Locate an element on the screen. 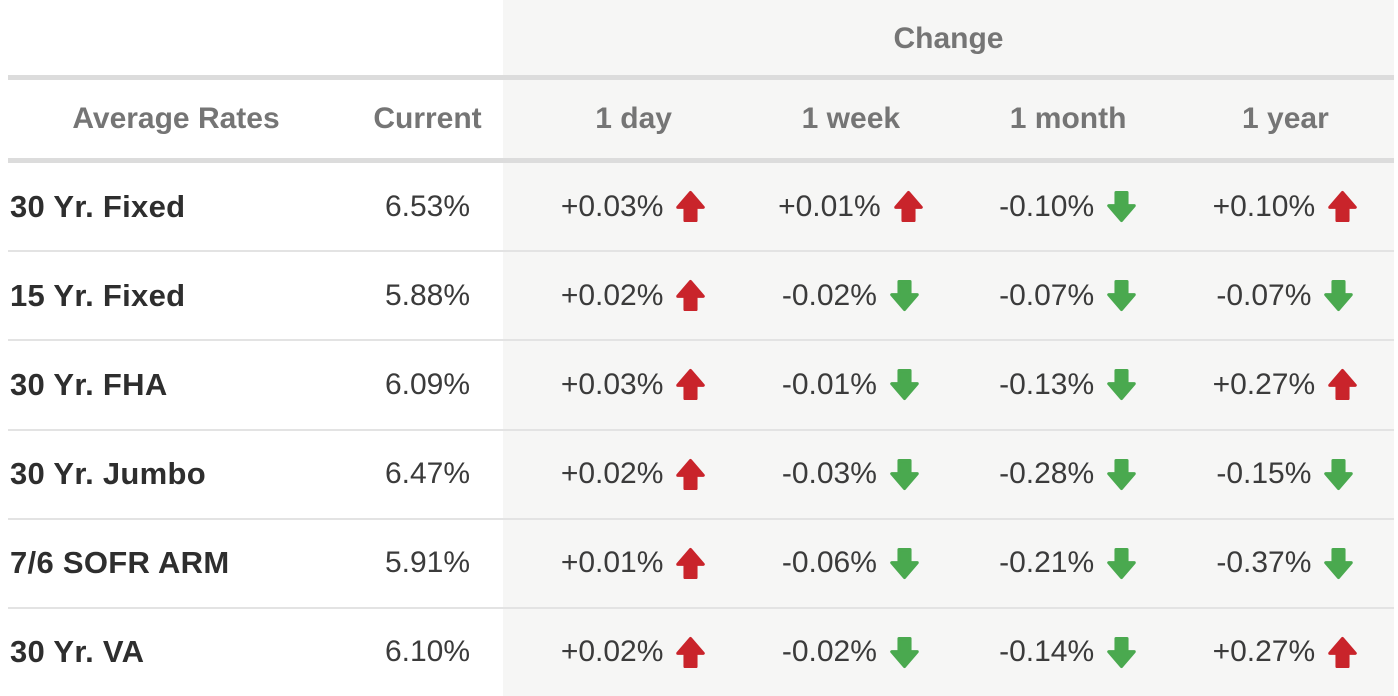 The height and width of the screenshot is (696, 1398). change-number: +0.10% is located at coordinates (1264, 206).